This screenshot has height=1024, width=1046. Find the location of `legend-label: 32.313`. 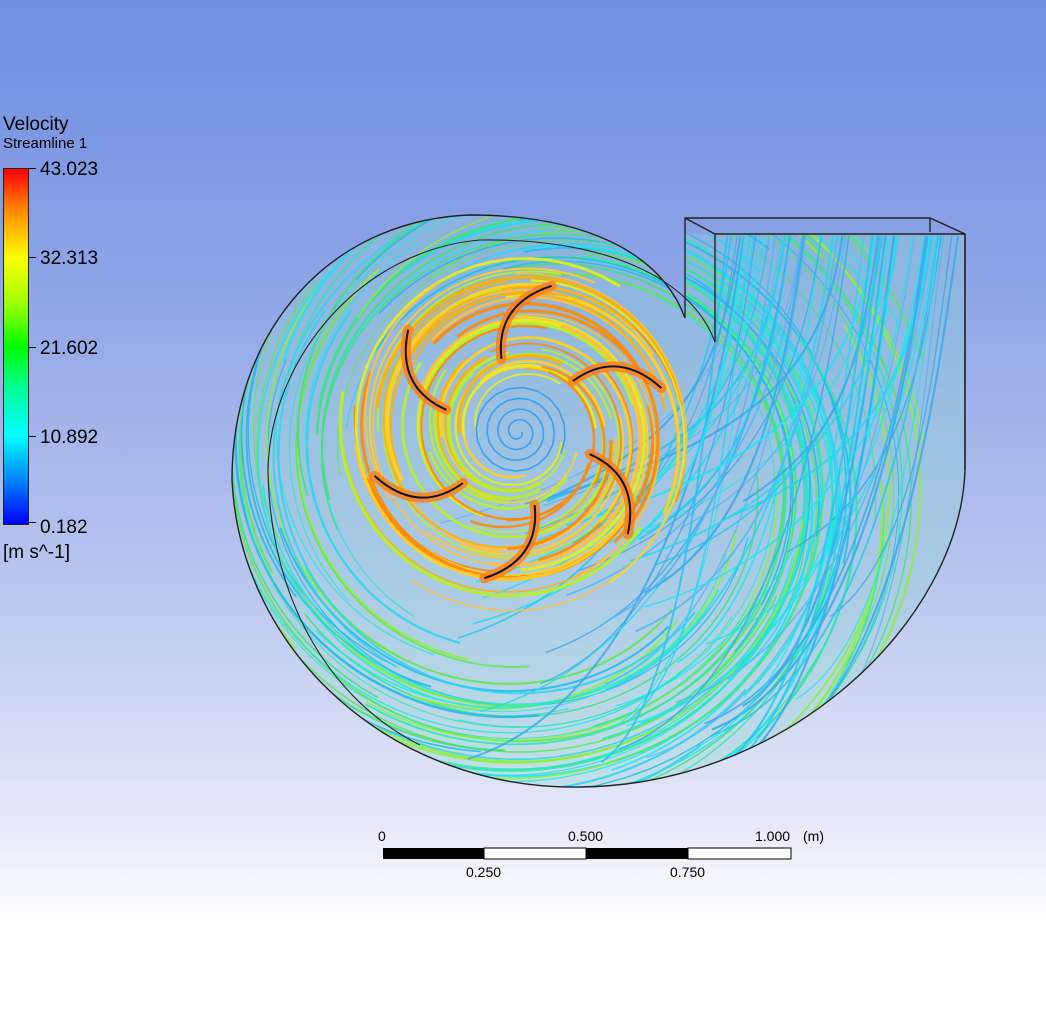

legend-label: 32.313 is located at coordinates (69, 258).